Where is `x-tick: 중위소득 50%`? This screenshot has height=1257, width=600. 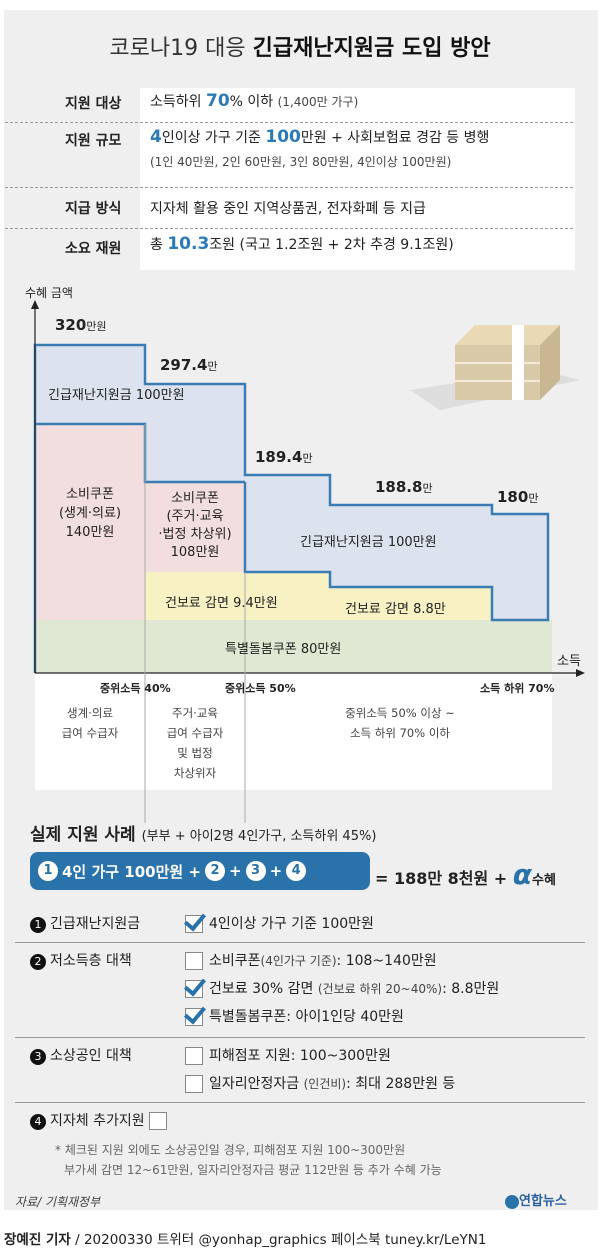
x-tick: 중위소득 50% is located at coordinates (260, 688).